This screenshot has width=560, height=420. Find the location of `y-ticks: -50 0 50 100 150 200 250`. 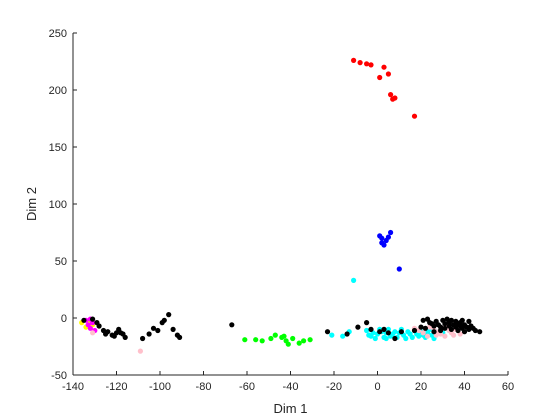

y-ticks: -50 0 50 100 150 200 250 is located at coordinates (63, 205).